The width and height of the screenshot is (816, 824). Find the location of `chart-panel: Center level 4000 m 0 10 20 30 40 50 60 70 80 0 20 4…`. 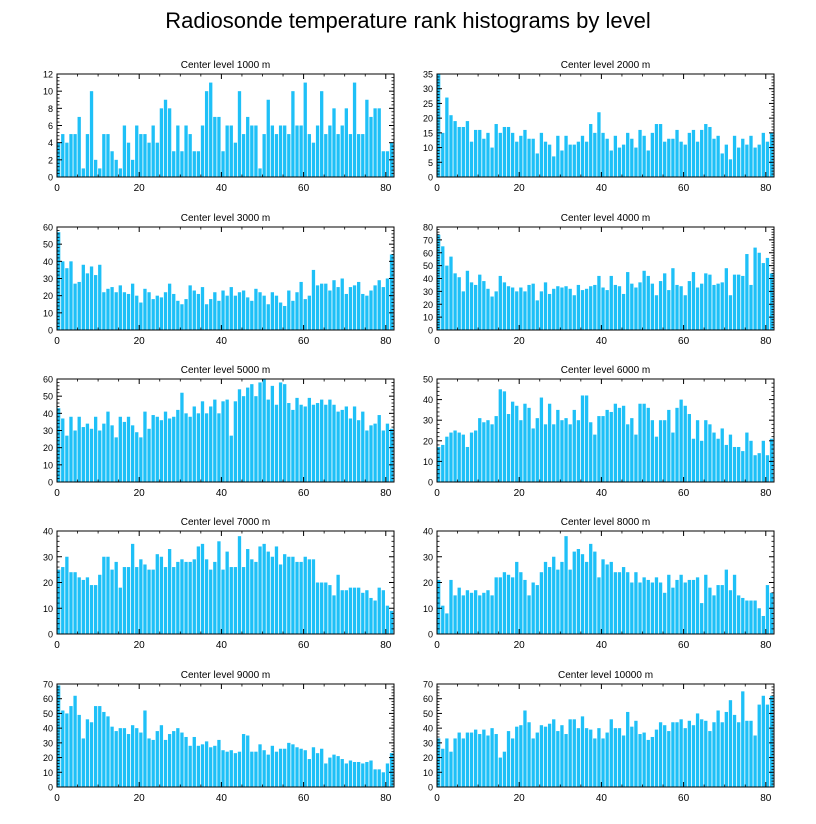

chart-panel: Center level 4000 m 0 10 20 30 40 50 60 70 80 0 20 4… is located at coordinates (599, 280).